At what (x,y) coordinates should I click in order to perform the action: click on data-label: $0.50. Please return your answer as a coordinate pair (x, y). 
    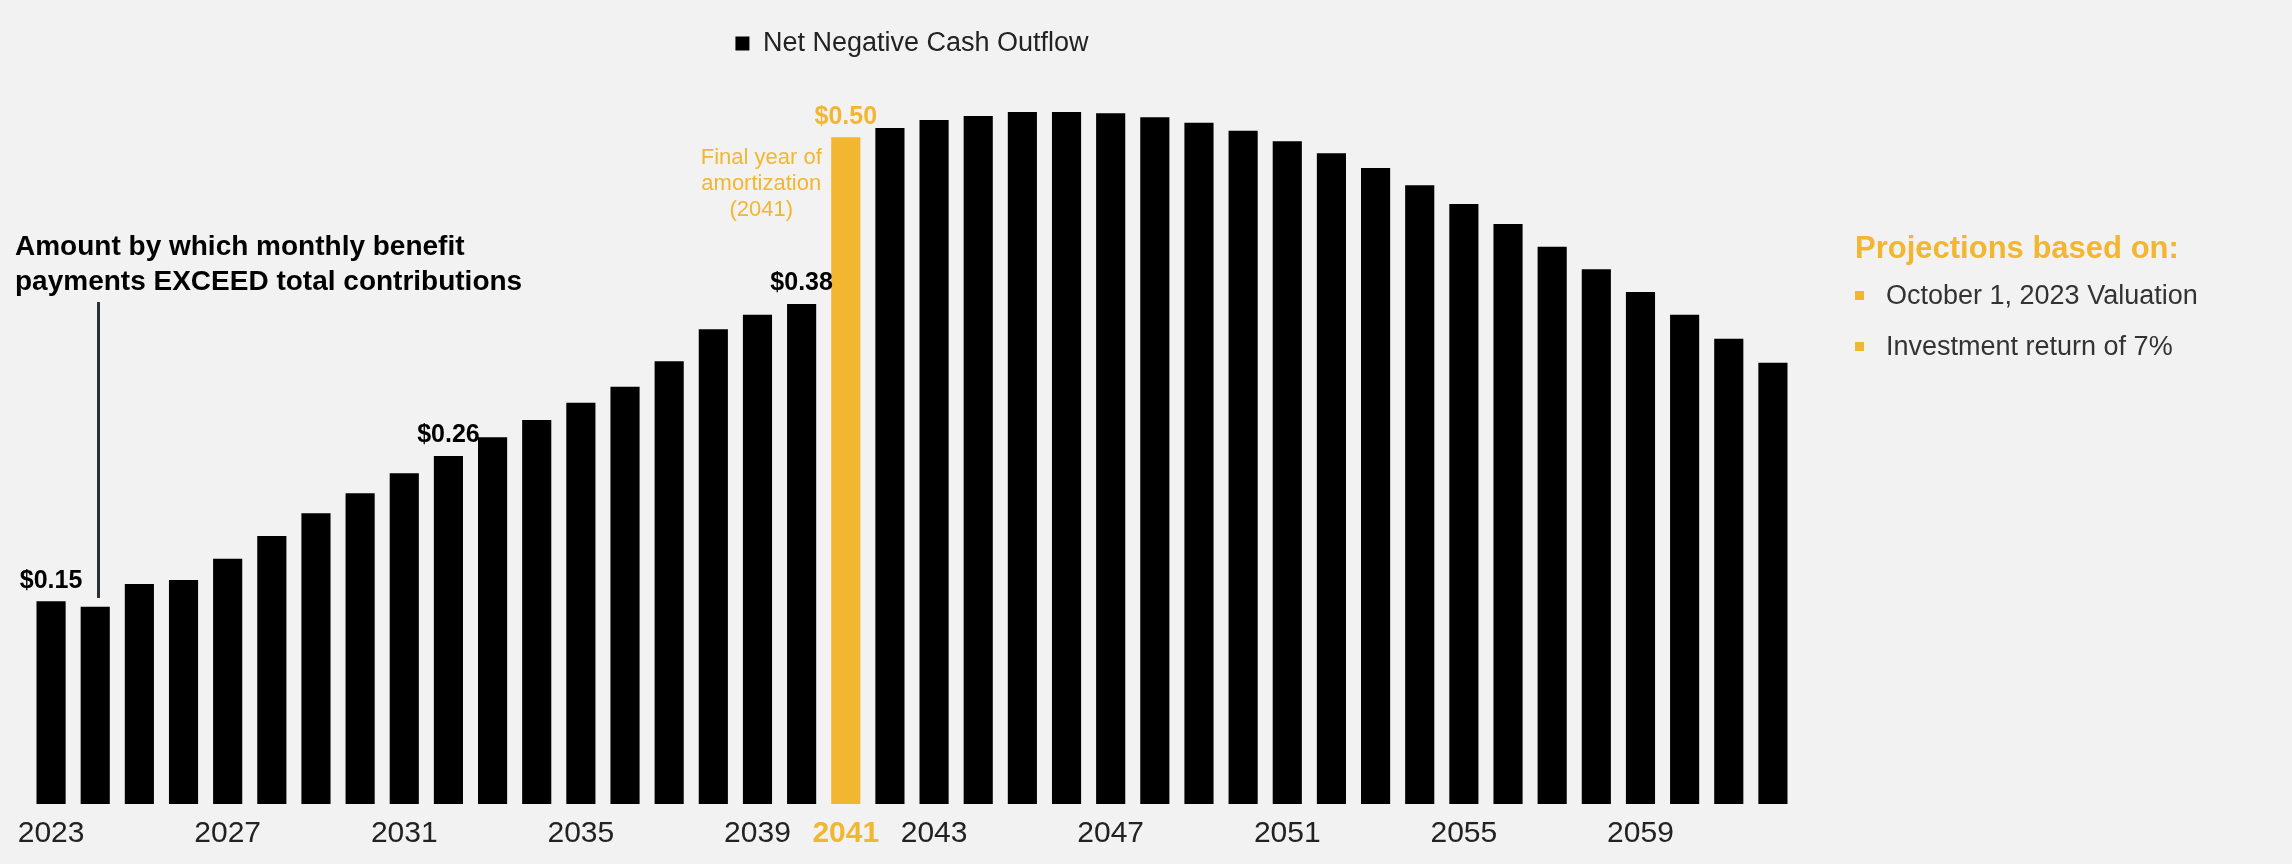
    Looking at the image, I should click on (846, 114).